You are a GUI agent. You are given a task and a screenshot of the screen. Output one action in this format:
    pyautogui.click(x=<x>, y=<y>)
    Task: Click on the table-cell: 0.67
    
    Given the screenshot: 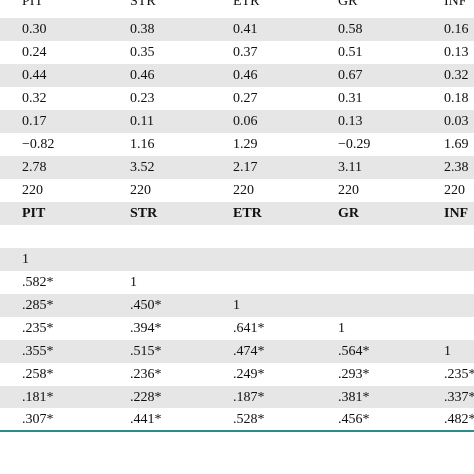 What is the action you would take?
    pyautogui.click(x=350, y=75)
    